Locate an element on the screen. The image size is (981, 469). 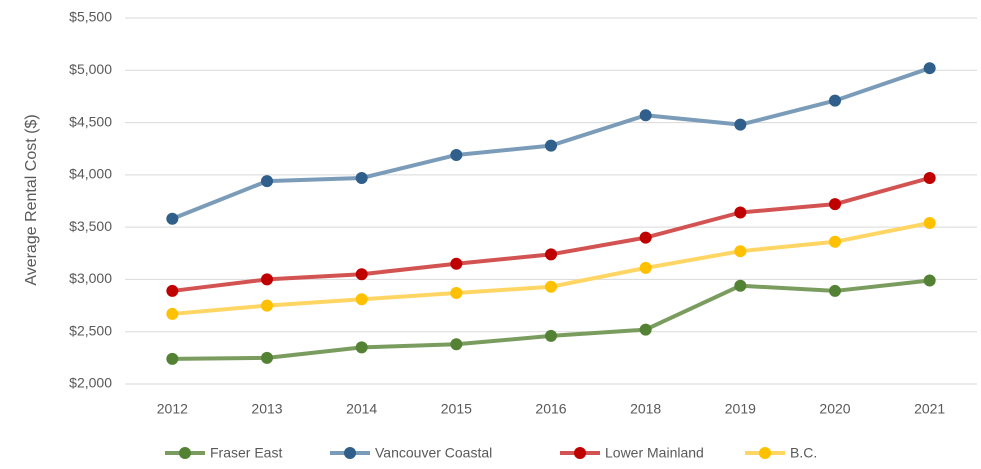
y-tick-label: $5,500 is located at coordinates (90, 17).